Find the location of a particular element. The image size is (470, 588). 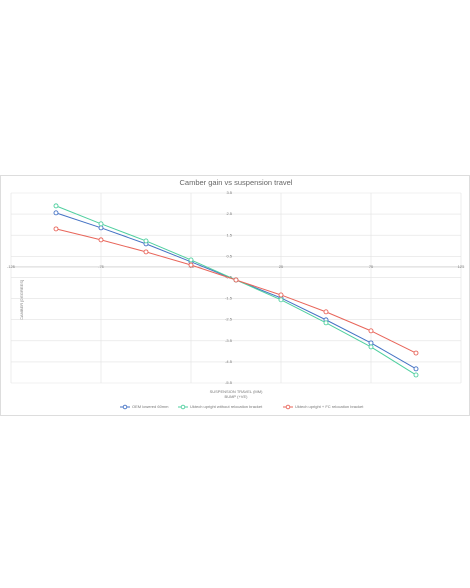

y-tick-label: 2.5 is located at coordinates (229, 213).